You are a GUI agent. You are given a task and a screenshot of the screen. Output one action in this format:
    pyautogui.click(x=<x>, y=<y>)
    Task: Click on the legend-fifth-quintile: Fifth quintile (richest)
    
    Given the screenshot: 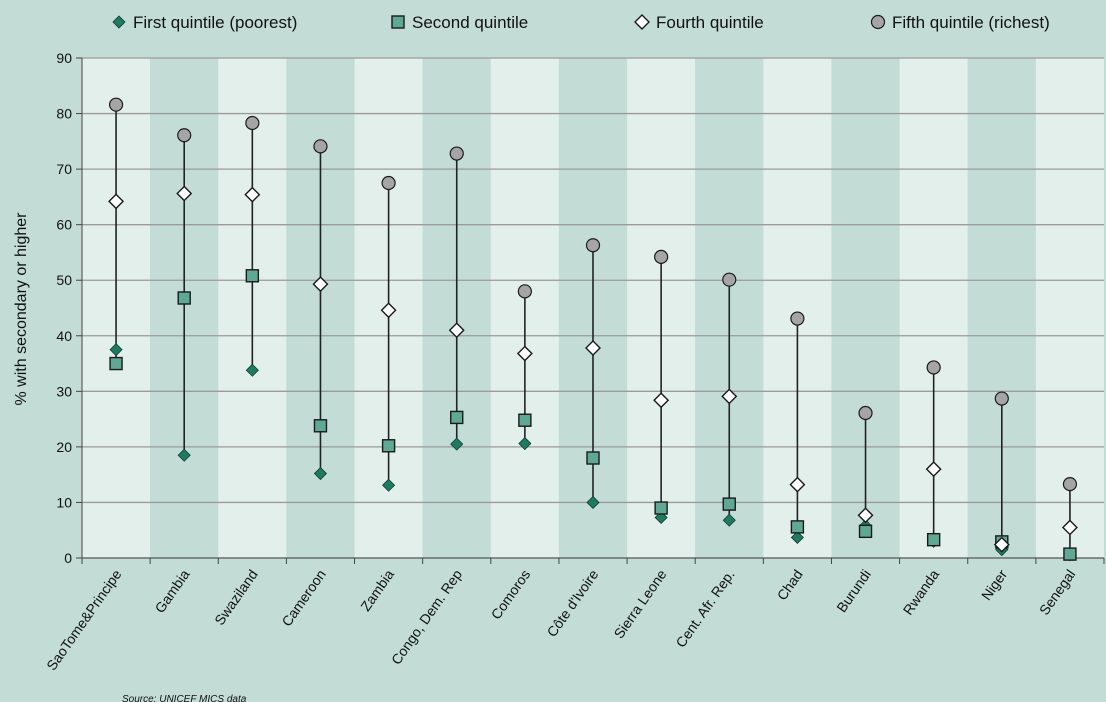 What is the action you would take?
    pyautogui.click(x=960, y=22)
    